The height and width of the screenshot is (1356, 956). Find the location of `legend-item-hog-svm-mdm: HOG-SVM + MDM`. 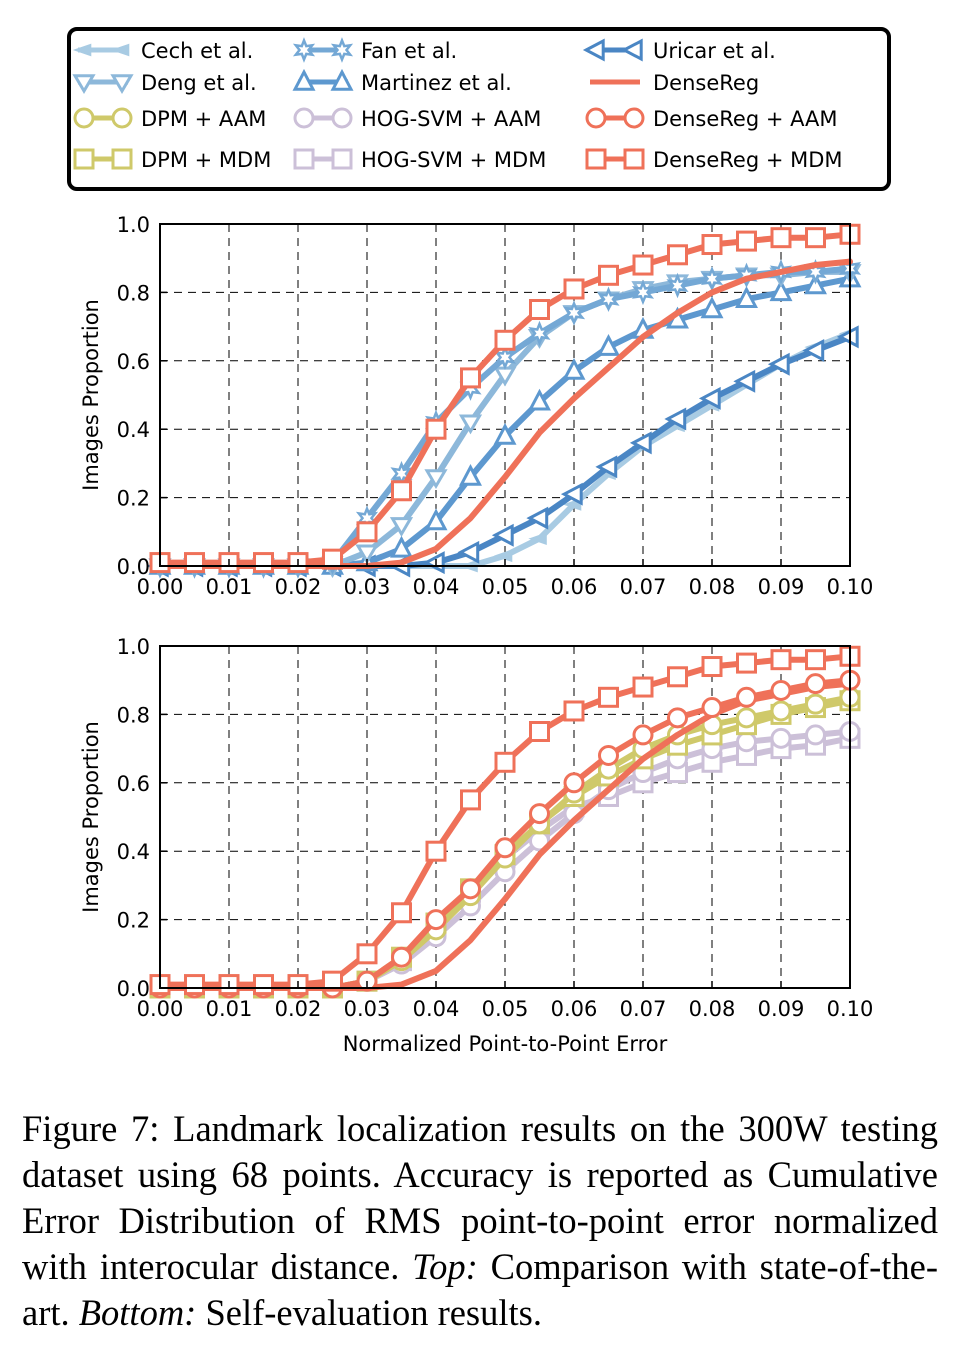

legend-item-hog-svm-mdm: HOG-SVM + MDM is located at coordinates (419, 160).